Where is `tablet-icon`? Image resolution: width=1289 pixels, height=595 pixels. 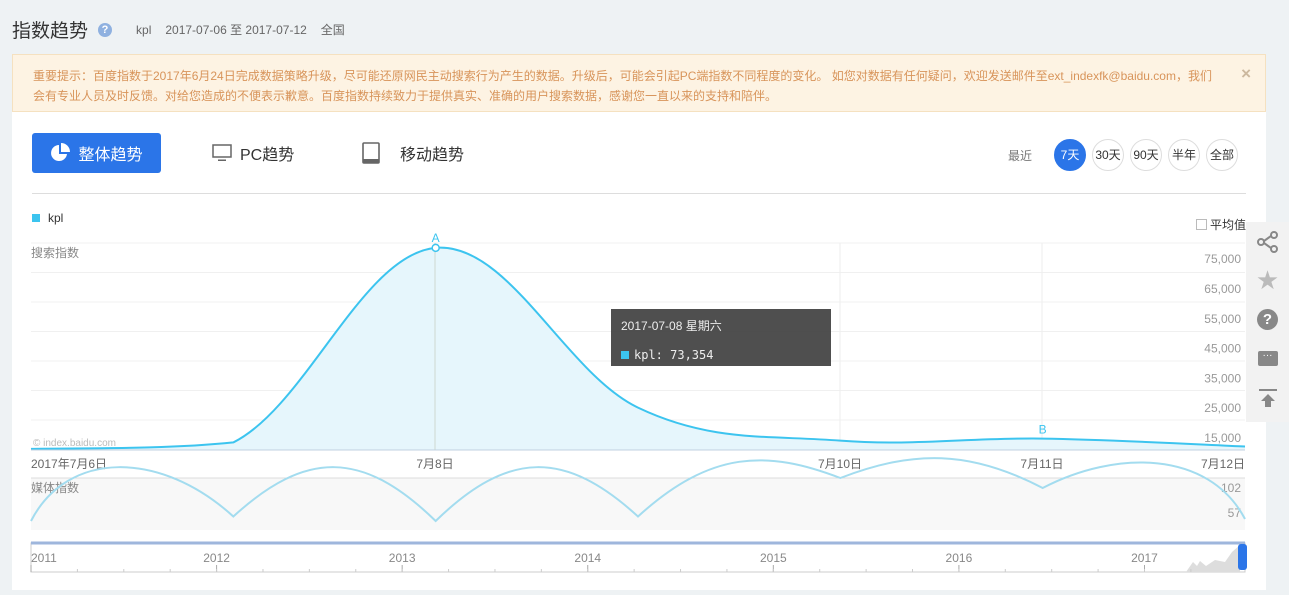
tablet-icon is located at coordinates (371, 153).